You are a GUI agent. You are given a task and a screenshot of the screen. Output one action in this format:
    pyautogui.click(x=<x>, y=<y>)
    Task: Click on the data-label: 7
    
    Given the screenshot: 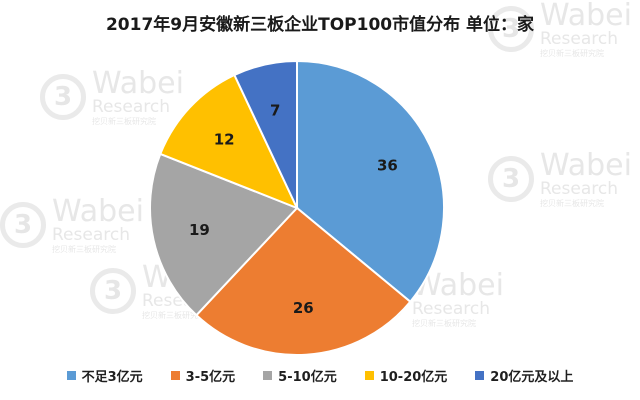 What is the action you would take?
    pyautogui.click(x=275, y=110)
    